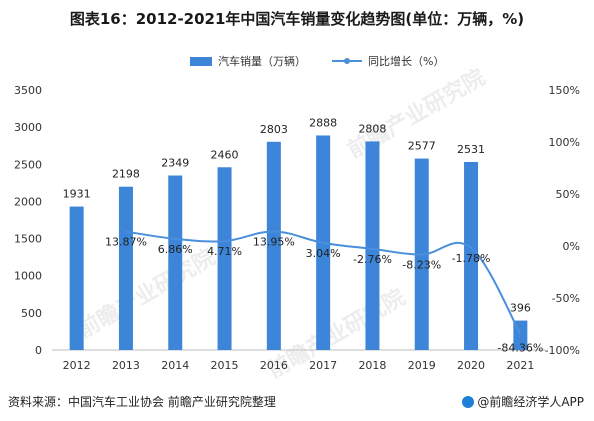  Describe the element at coordinates (564, 90) in the screenshot. I see `right-axis-tick-label: 150%` at that location.